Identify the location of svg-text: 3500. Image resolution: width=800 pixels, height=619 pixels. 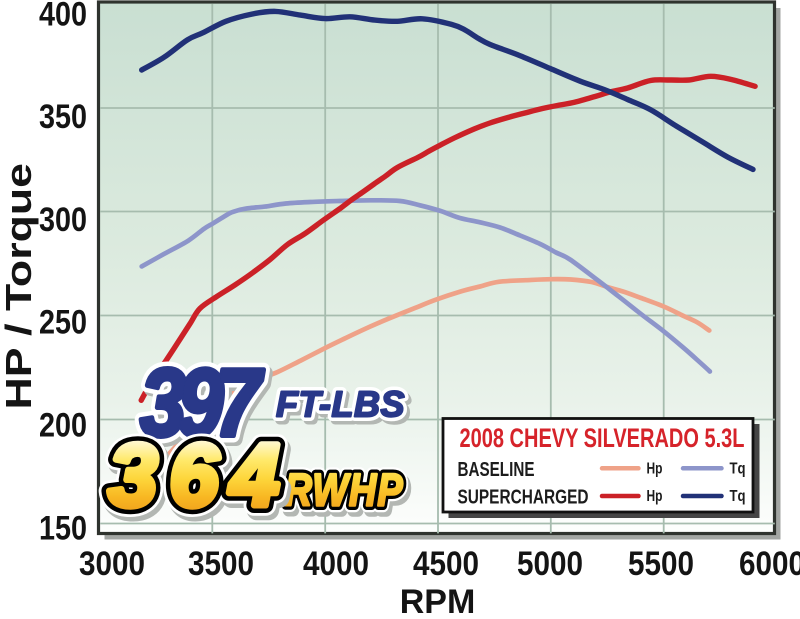
(221, 564).